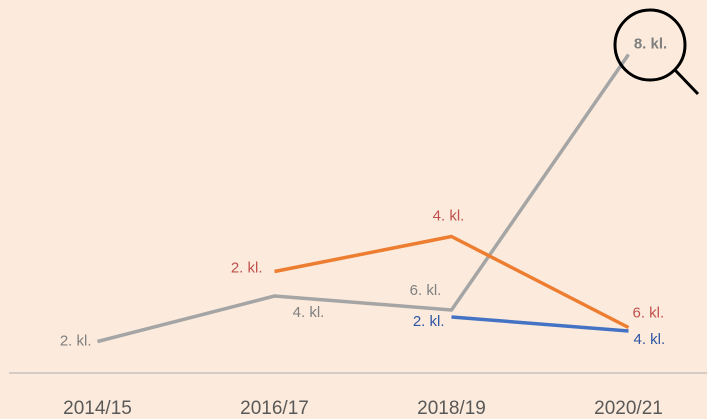 The height and width of the screenshot is (419, 707). I want to click on magnifier-lens, so click(650, 45).